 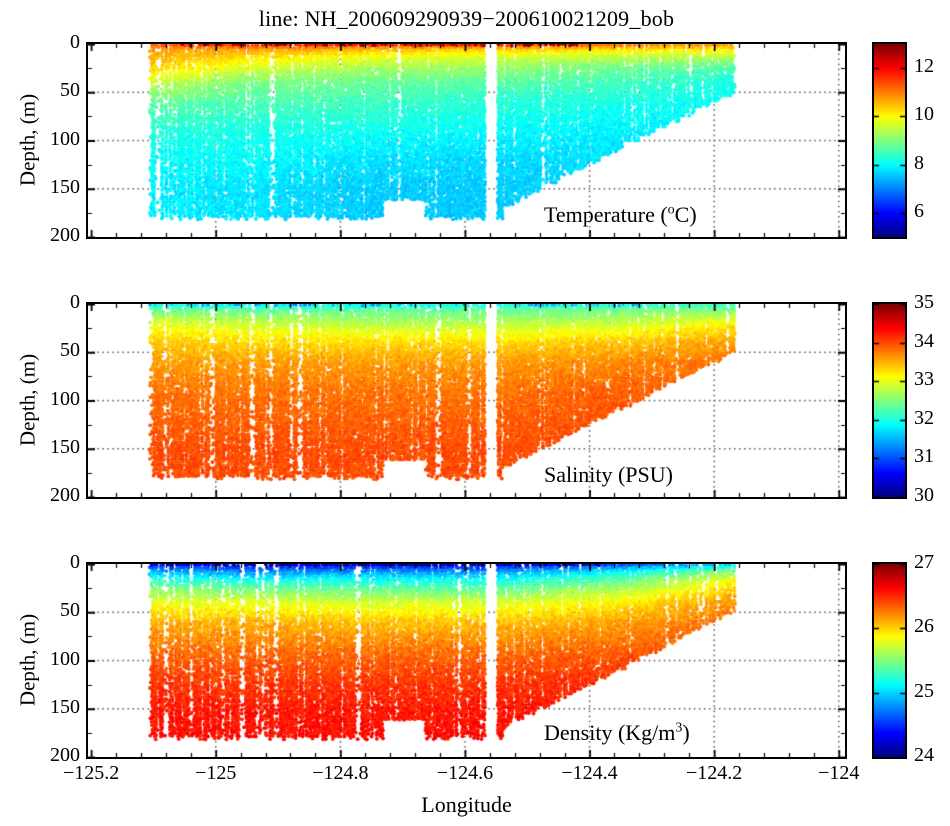 I want to click on salinity-colorbar, so click(x=889, y=400).